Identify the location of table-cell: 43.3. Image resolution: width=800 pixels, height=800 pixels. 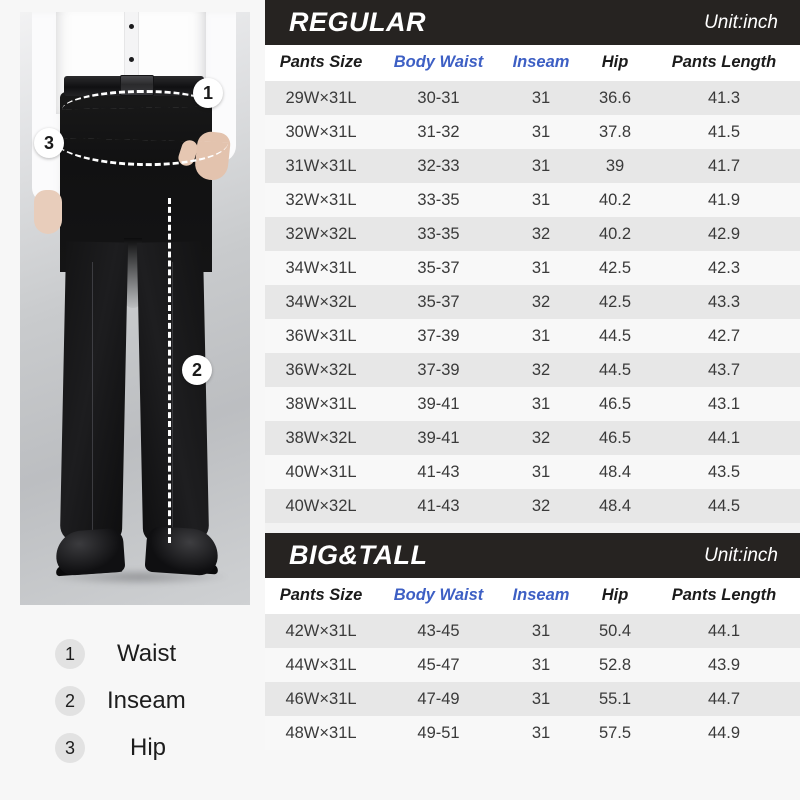
(724, 302).